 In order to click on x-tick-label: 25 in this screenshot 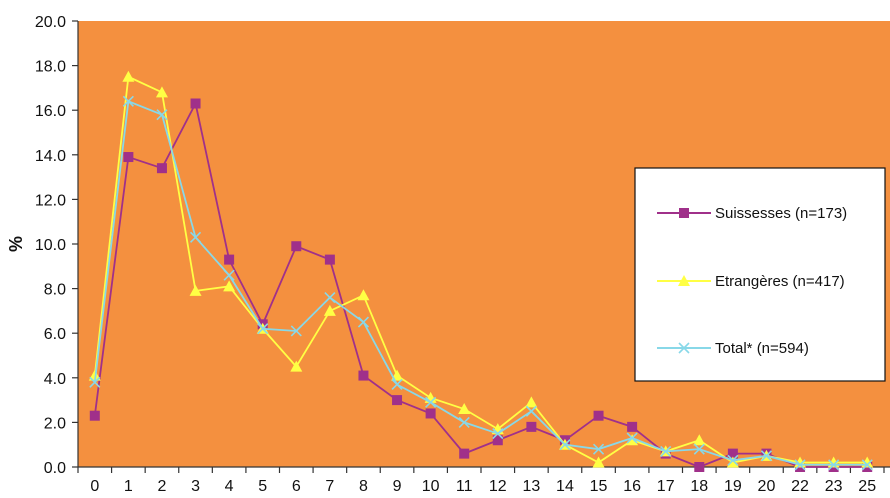, I will do `click(867, 486)`.